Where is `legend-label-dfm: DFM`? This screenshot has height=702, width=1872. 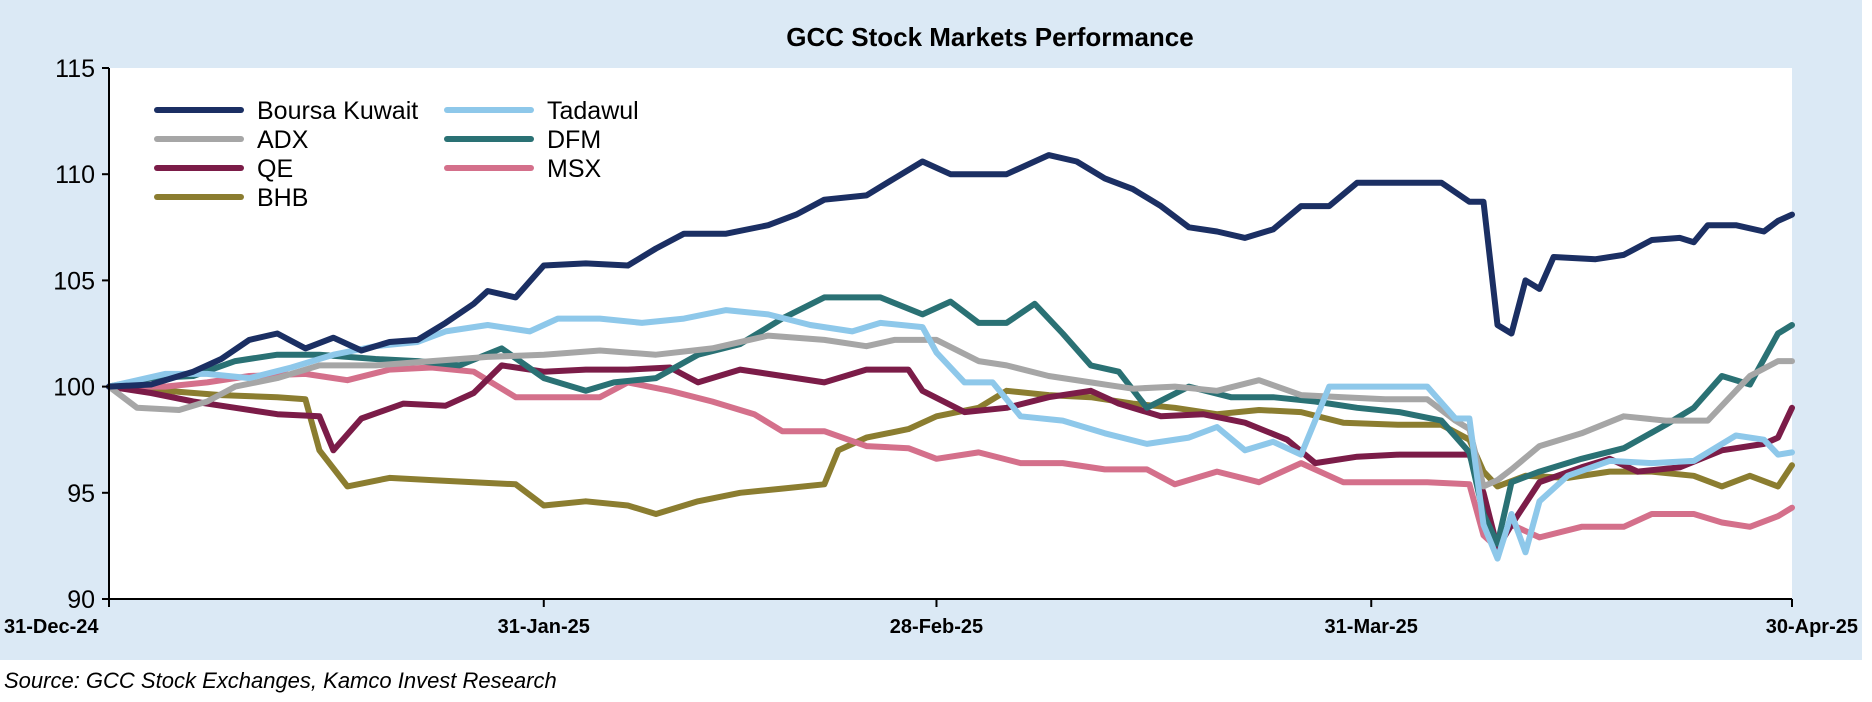 legend-label-dfm: DFM is located at coordinates (574, 140).